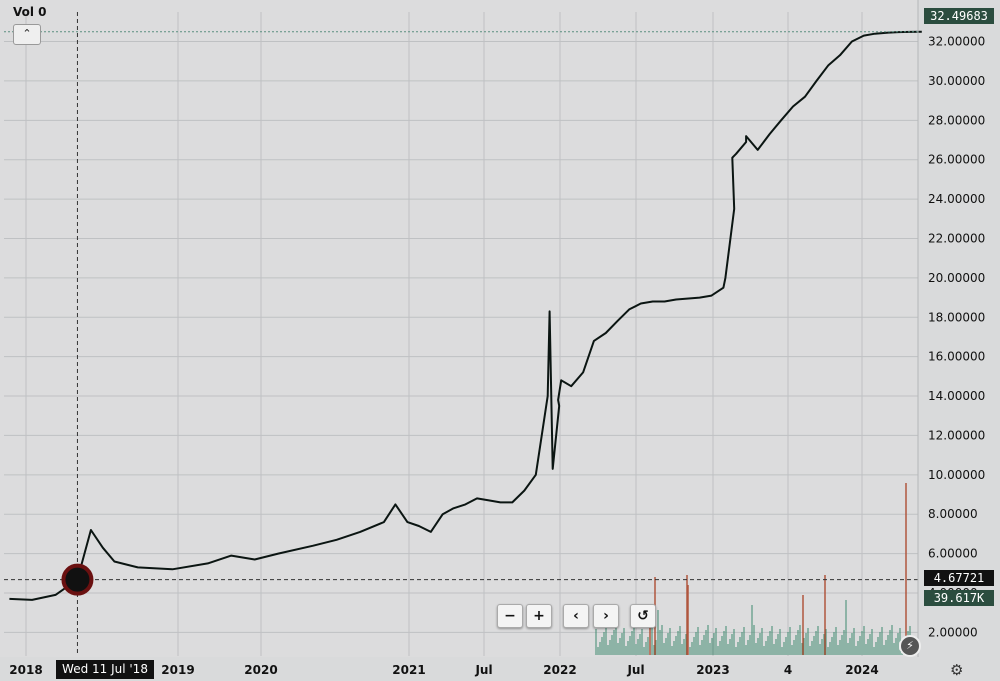 The width and height of the screenshot is (1000, 681). I want to click on x-tick-label: 2023, so click(712, 670).